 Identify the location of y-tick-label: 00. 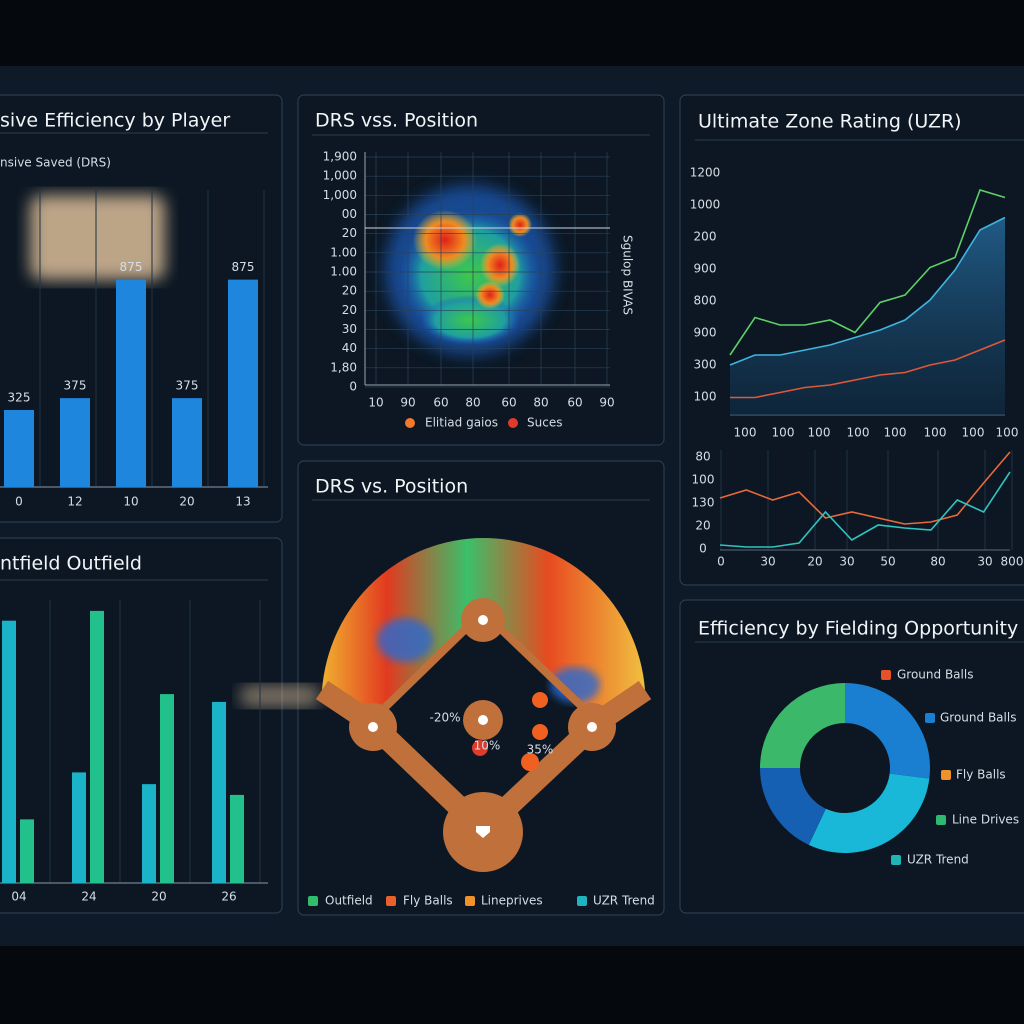
(349, 214).